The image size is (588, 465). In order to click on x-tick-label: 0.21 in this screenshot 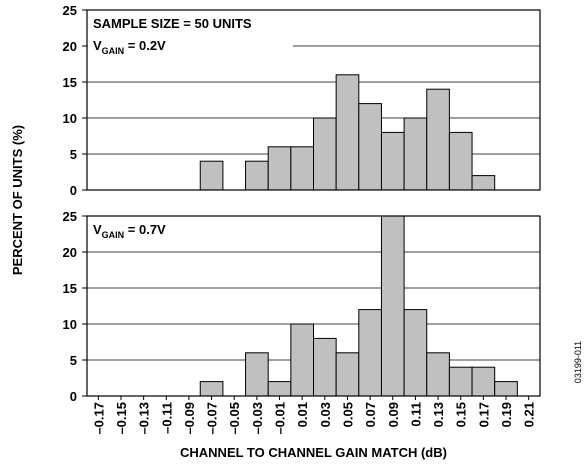, I will do `click(529, 414)`.